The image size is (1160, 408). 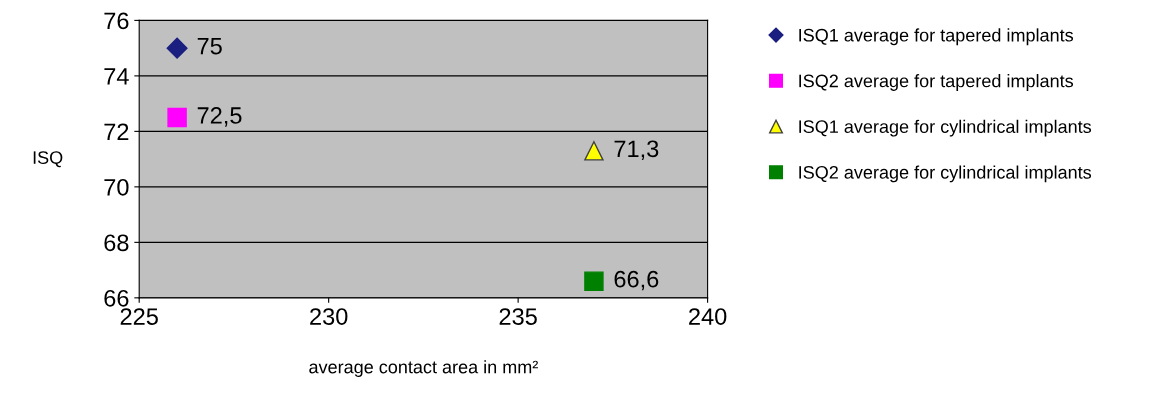 I want to click on y-tick-label: 76, so click(x=116, y=21).